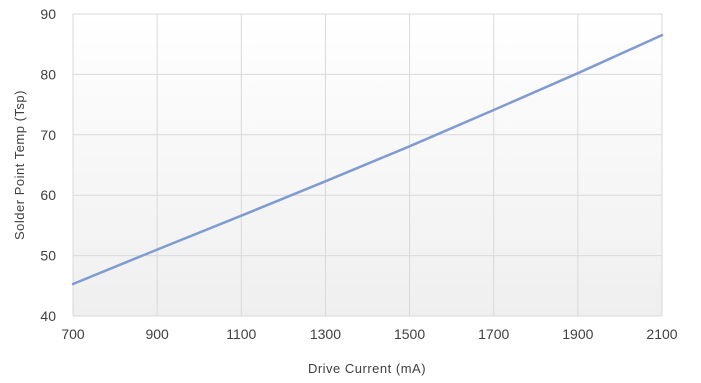 The width and height of the screenshot is (701, 383). What do you see at coordinates (661, 334) in the screenshot?
I see `x-tick-label: 2100` at bounding box center [661, 334].